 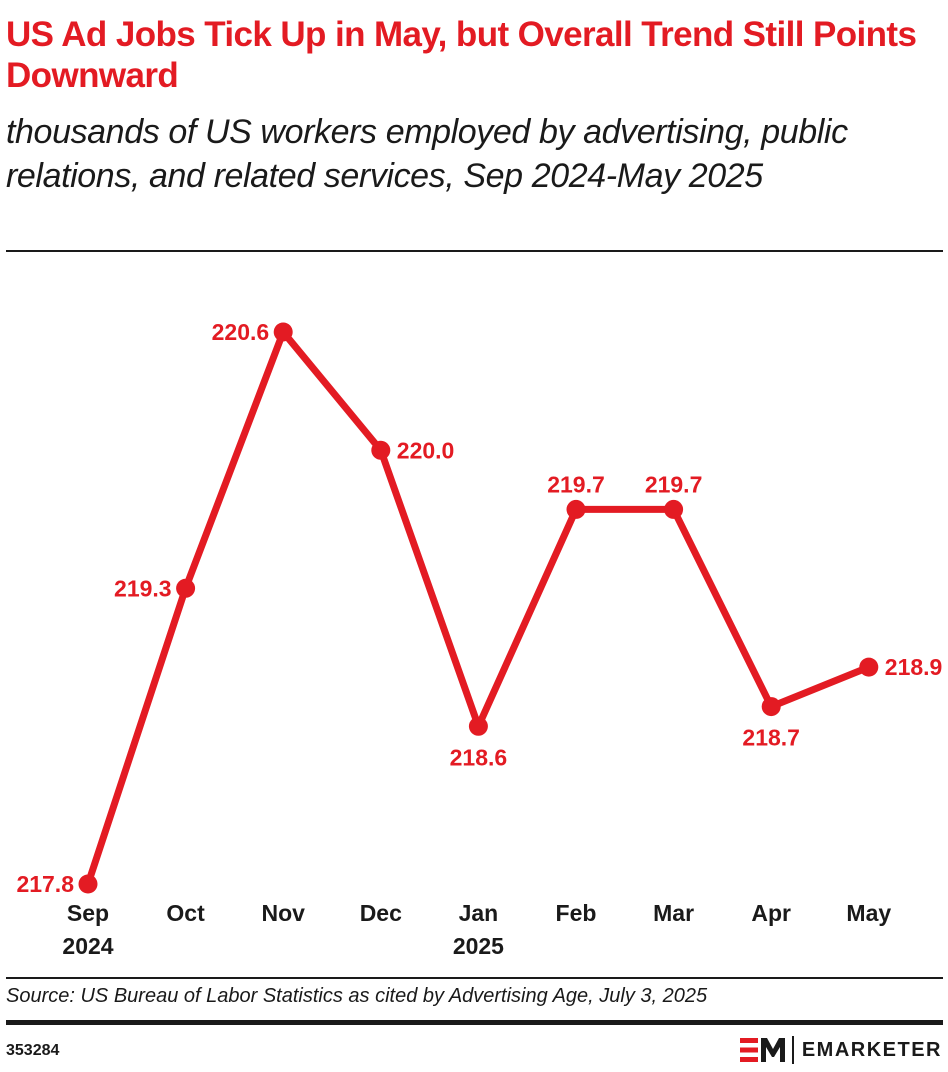 What do you see at coordinates (45, 884) in the screenshot?
I see `data-label: 217.8` at bounding box center [45, 884].